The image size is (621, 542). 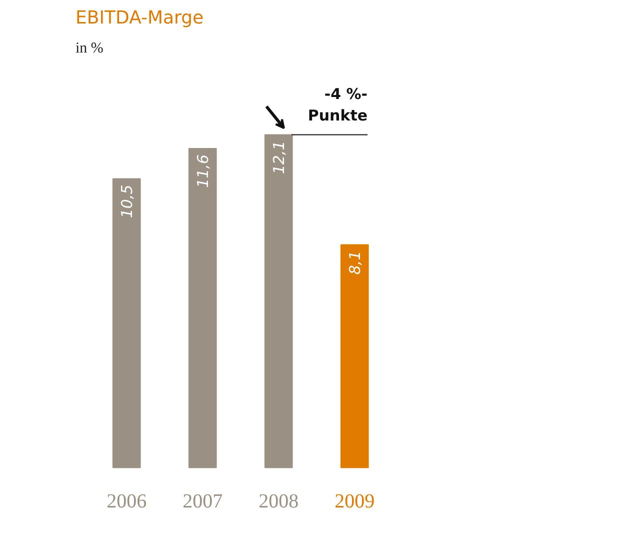 What do you see at coordinates (140, 18) in the screenshot?
I see `chart-title: EBITDA-Marge` at bounding box center [140, 18].